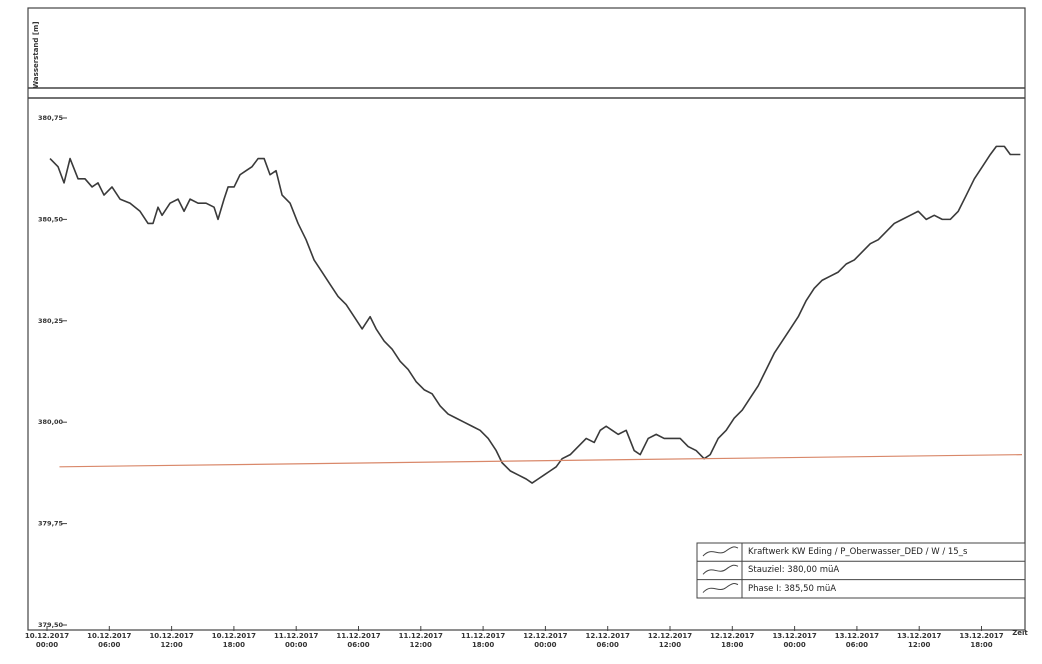 Image resolution: width=1042 pixels, height=664 pixels. What do you see at coordinates (1020, 633) in the screenshot?
I see `x-axis-title: Zeit` at bounding box center [1020, 633].